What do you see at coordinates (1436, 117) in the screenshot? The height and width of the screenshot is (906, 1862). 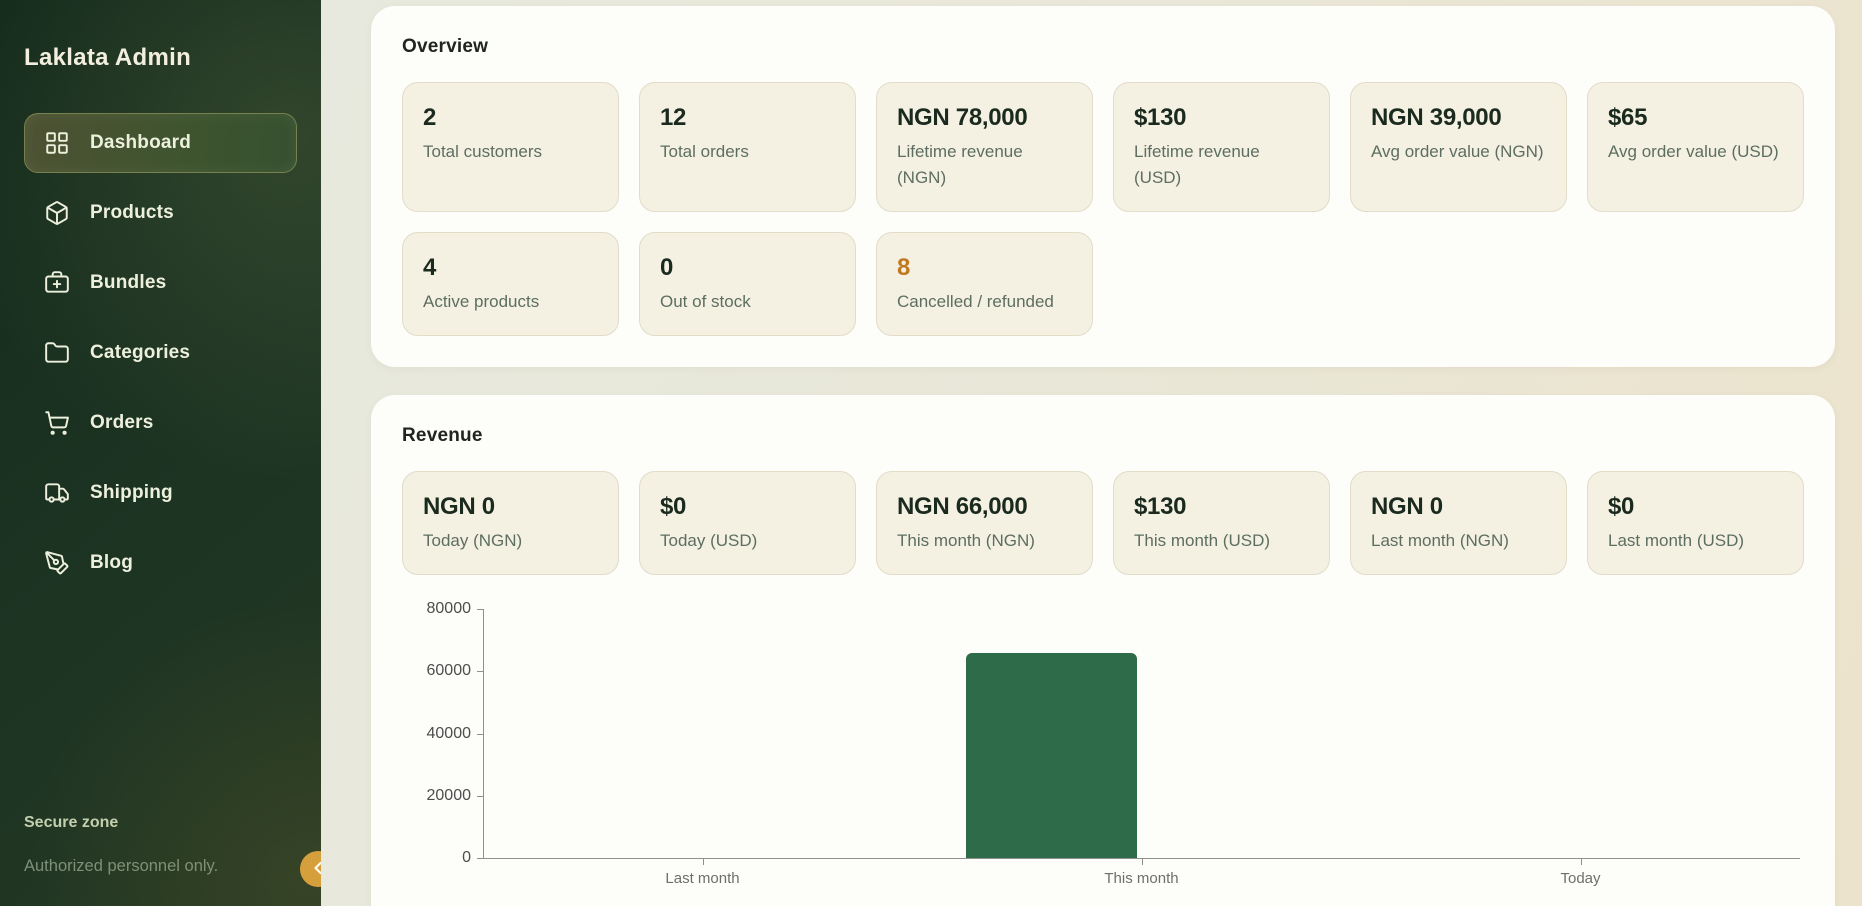 I see `stat-value: NGN 39,000` at bounding box center [1436, 117].